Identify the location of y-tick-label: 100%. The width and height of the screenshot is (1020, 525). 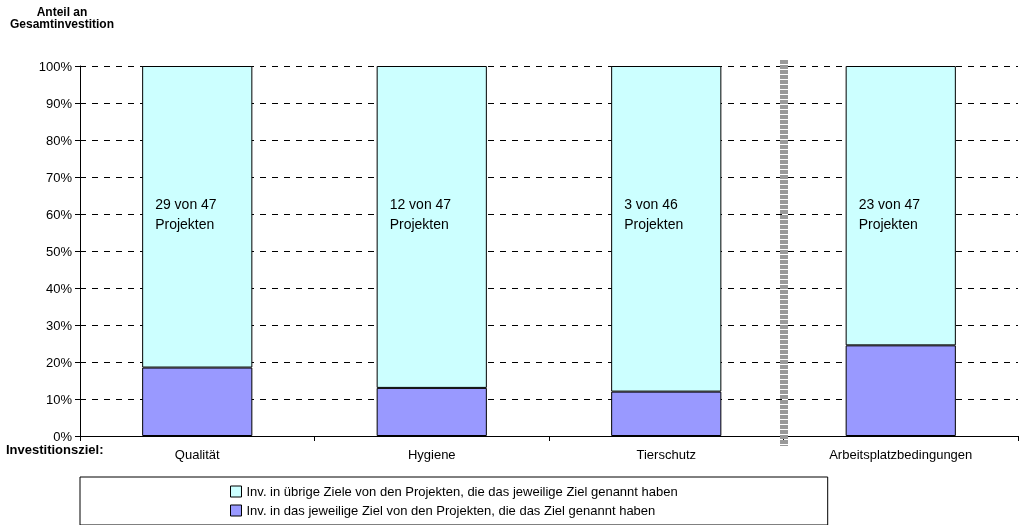
(55, 66).